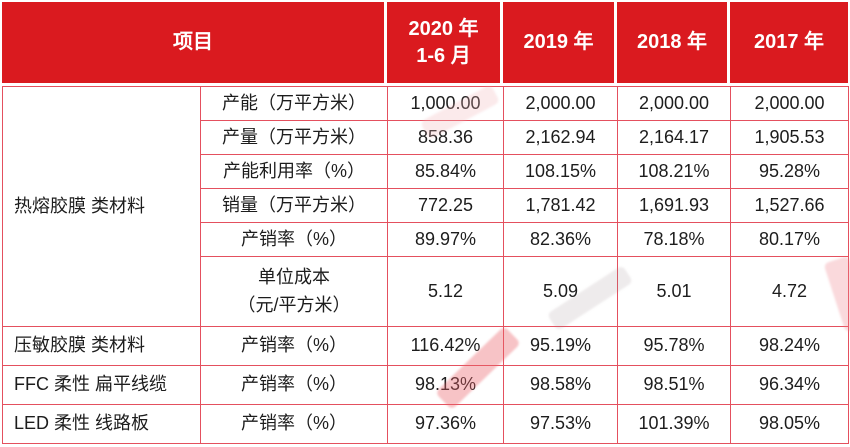  Describe the element at coordinates (560, 424) in the screenshot. I see `value-cell: 97.53%` at that location.